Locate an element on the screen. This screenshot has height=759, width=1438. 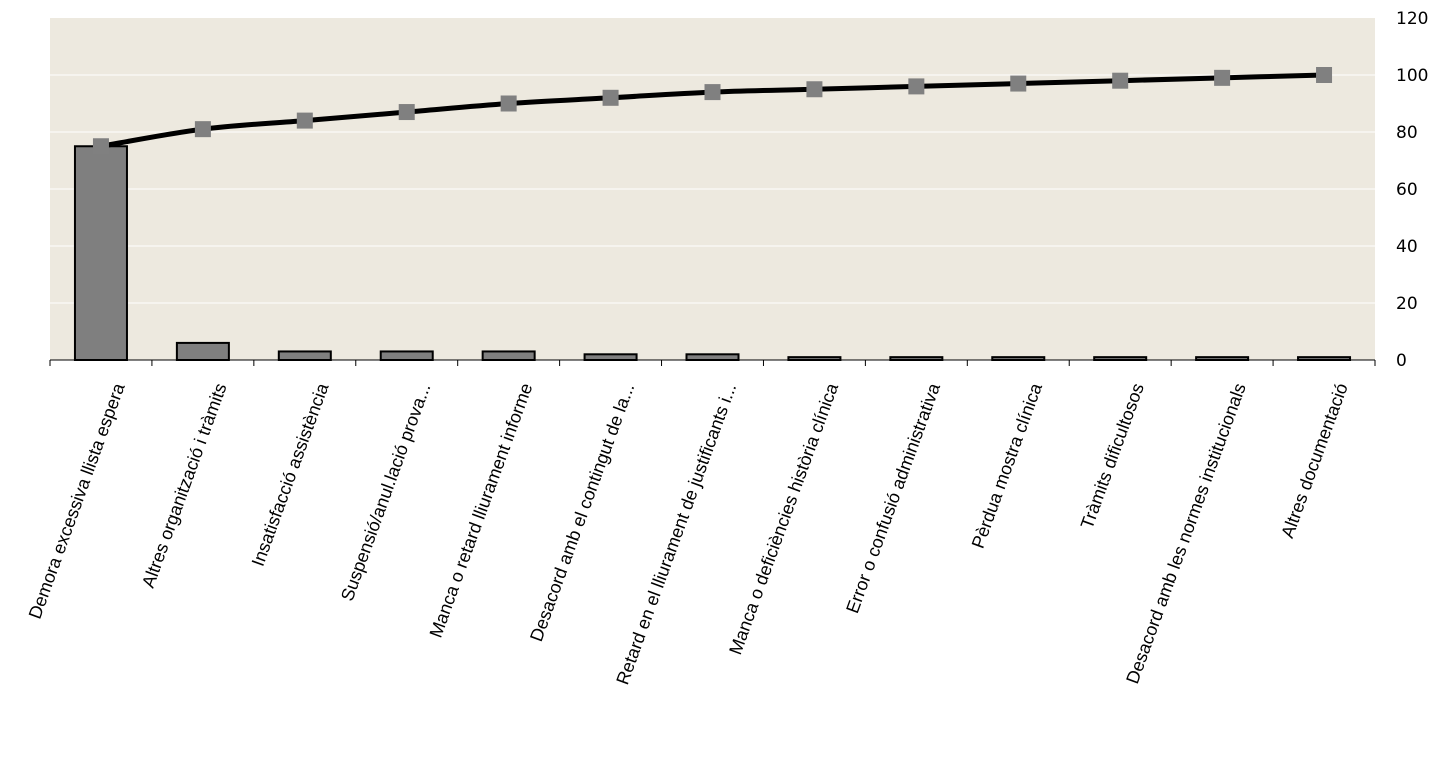
y-tick-label: 0 is located at coordinates (1401, 361).